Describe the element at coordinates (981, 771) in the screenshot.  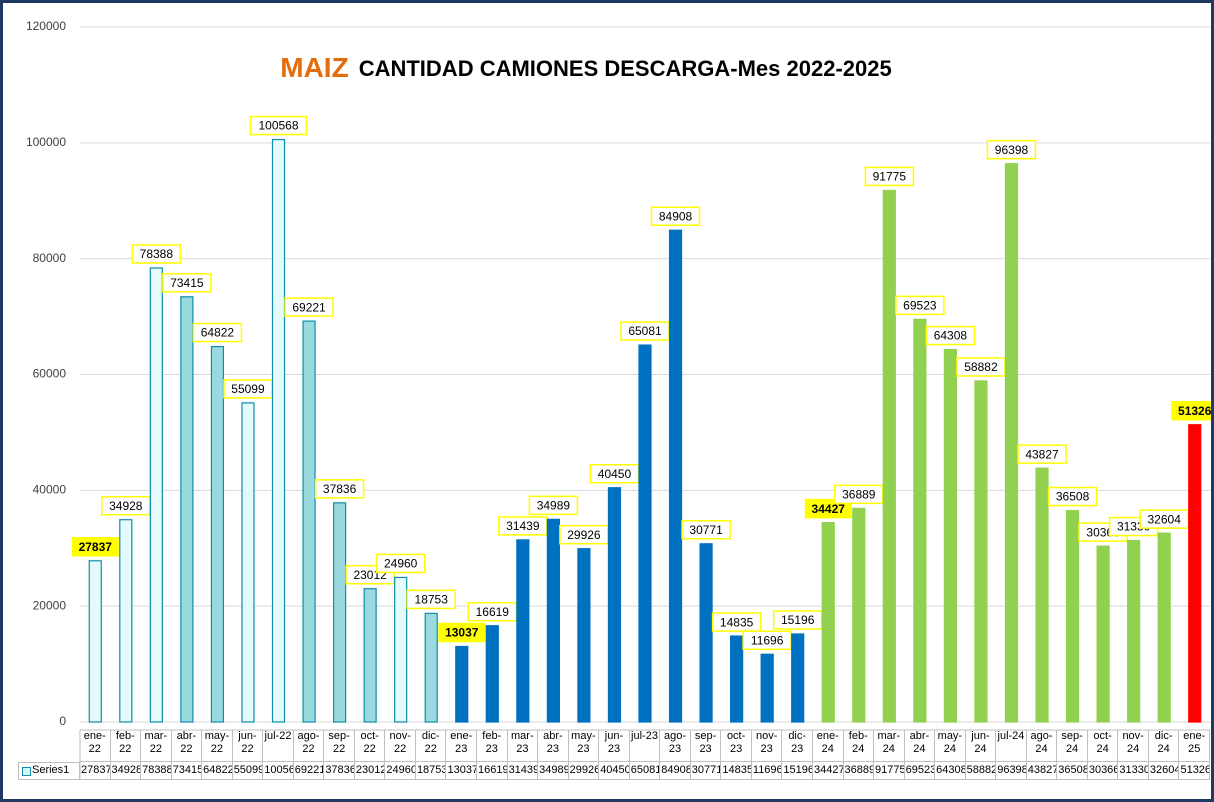
I see `table-value: 58882` at that location.